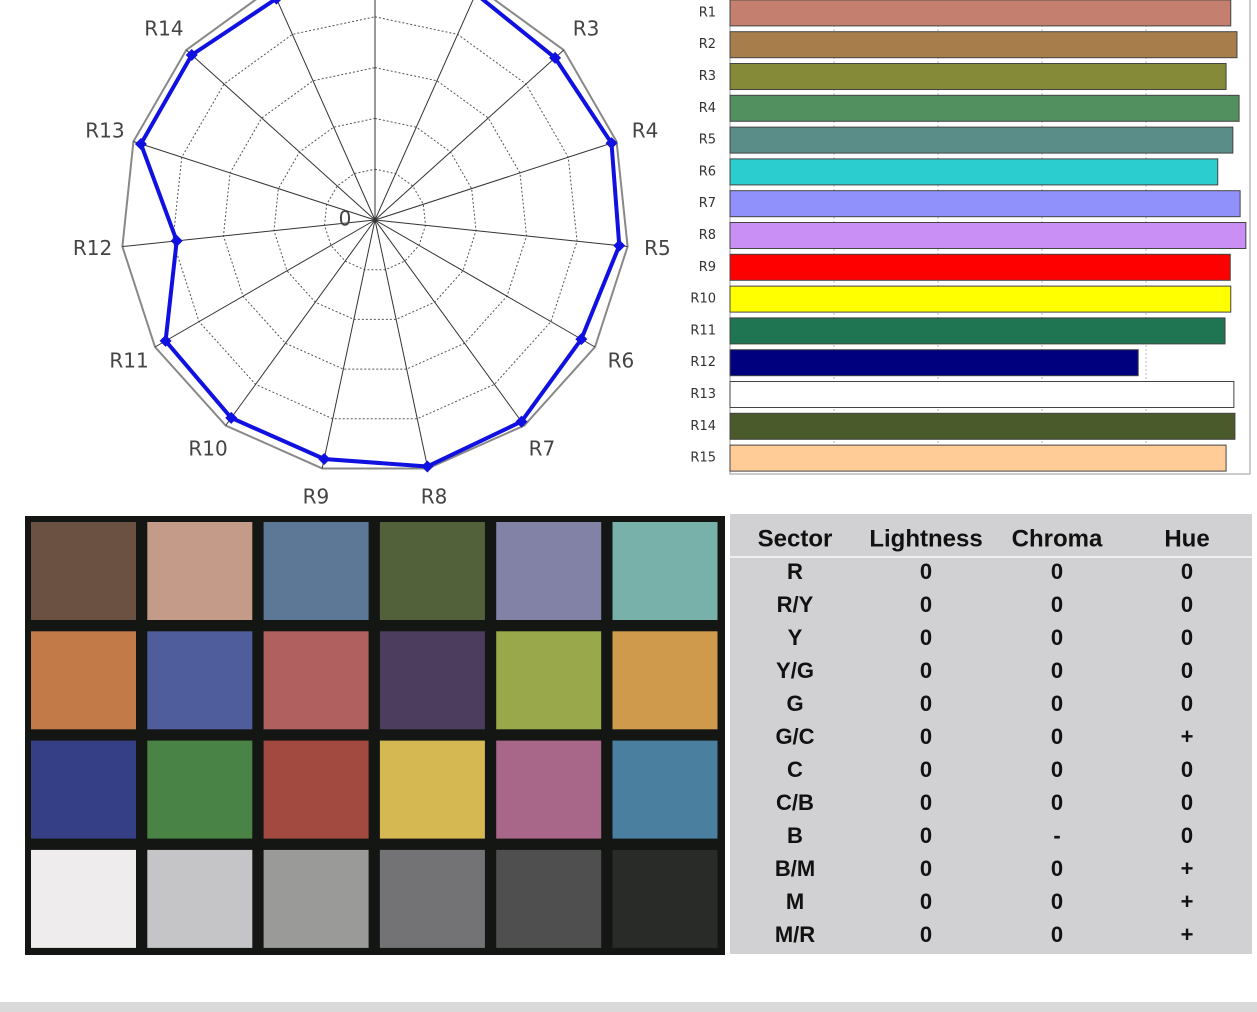  What do you see at coordinates (207, 448) in the screenshot?
I see `axis-label: R10` at bounding box center [207, 448].